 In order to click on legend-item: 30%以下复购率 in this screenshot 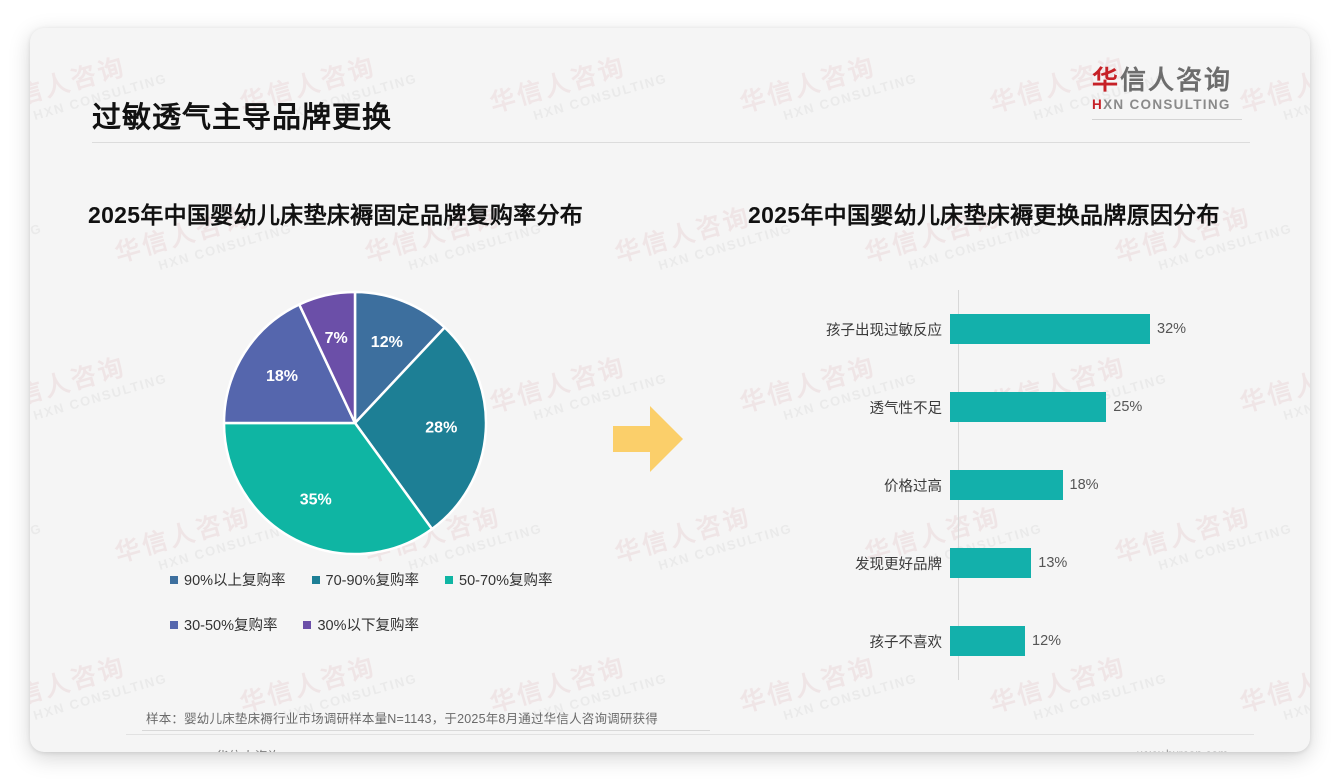, I will do `click(361, 624)`.